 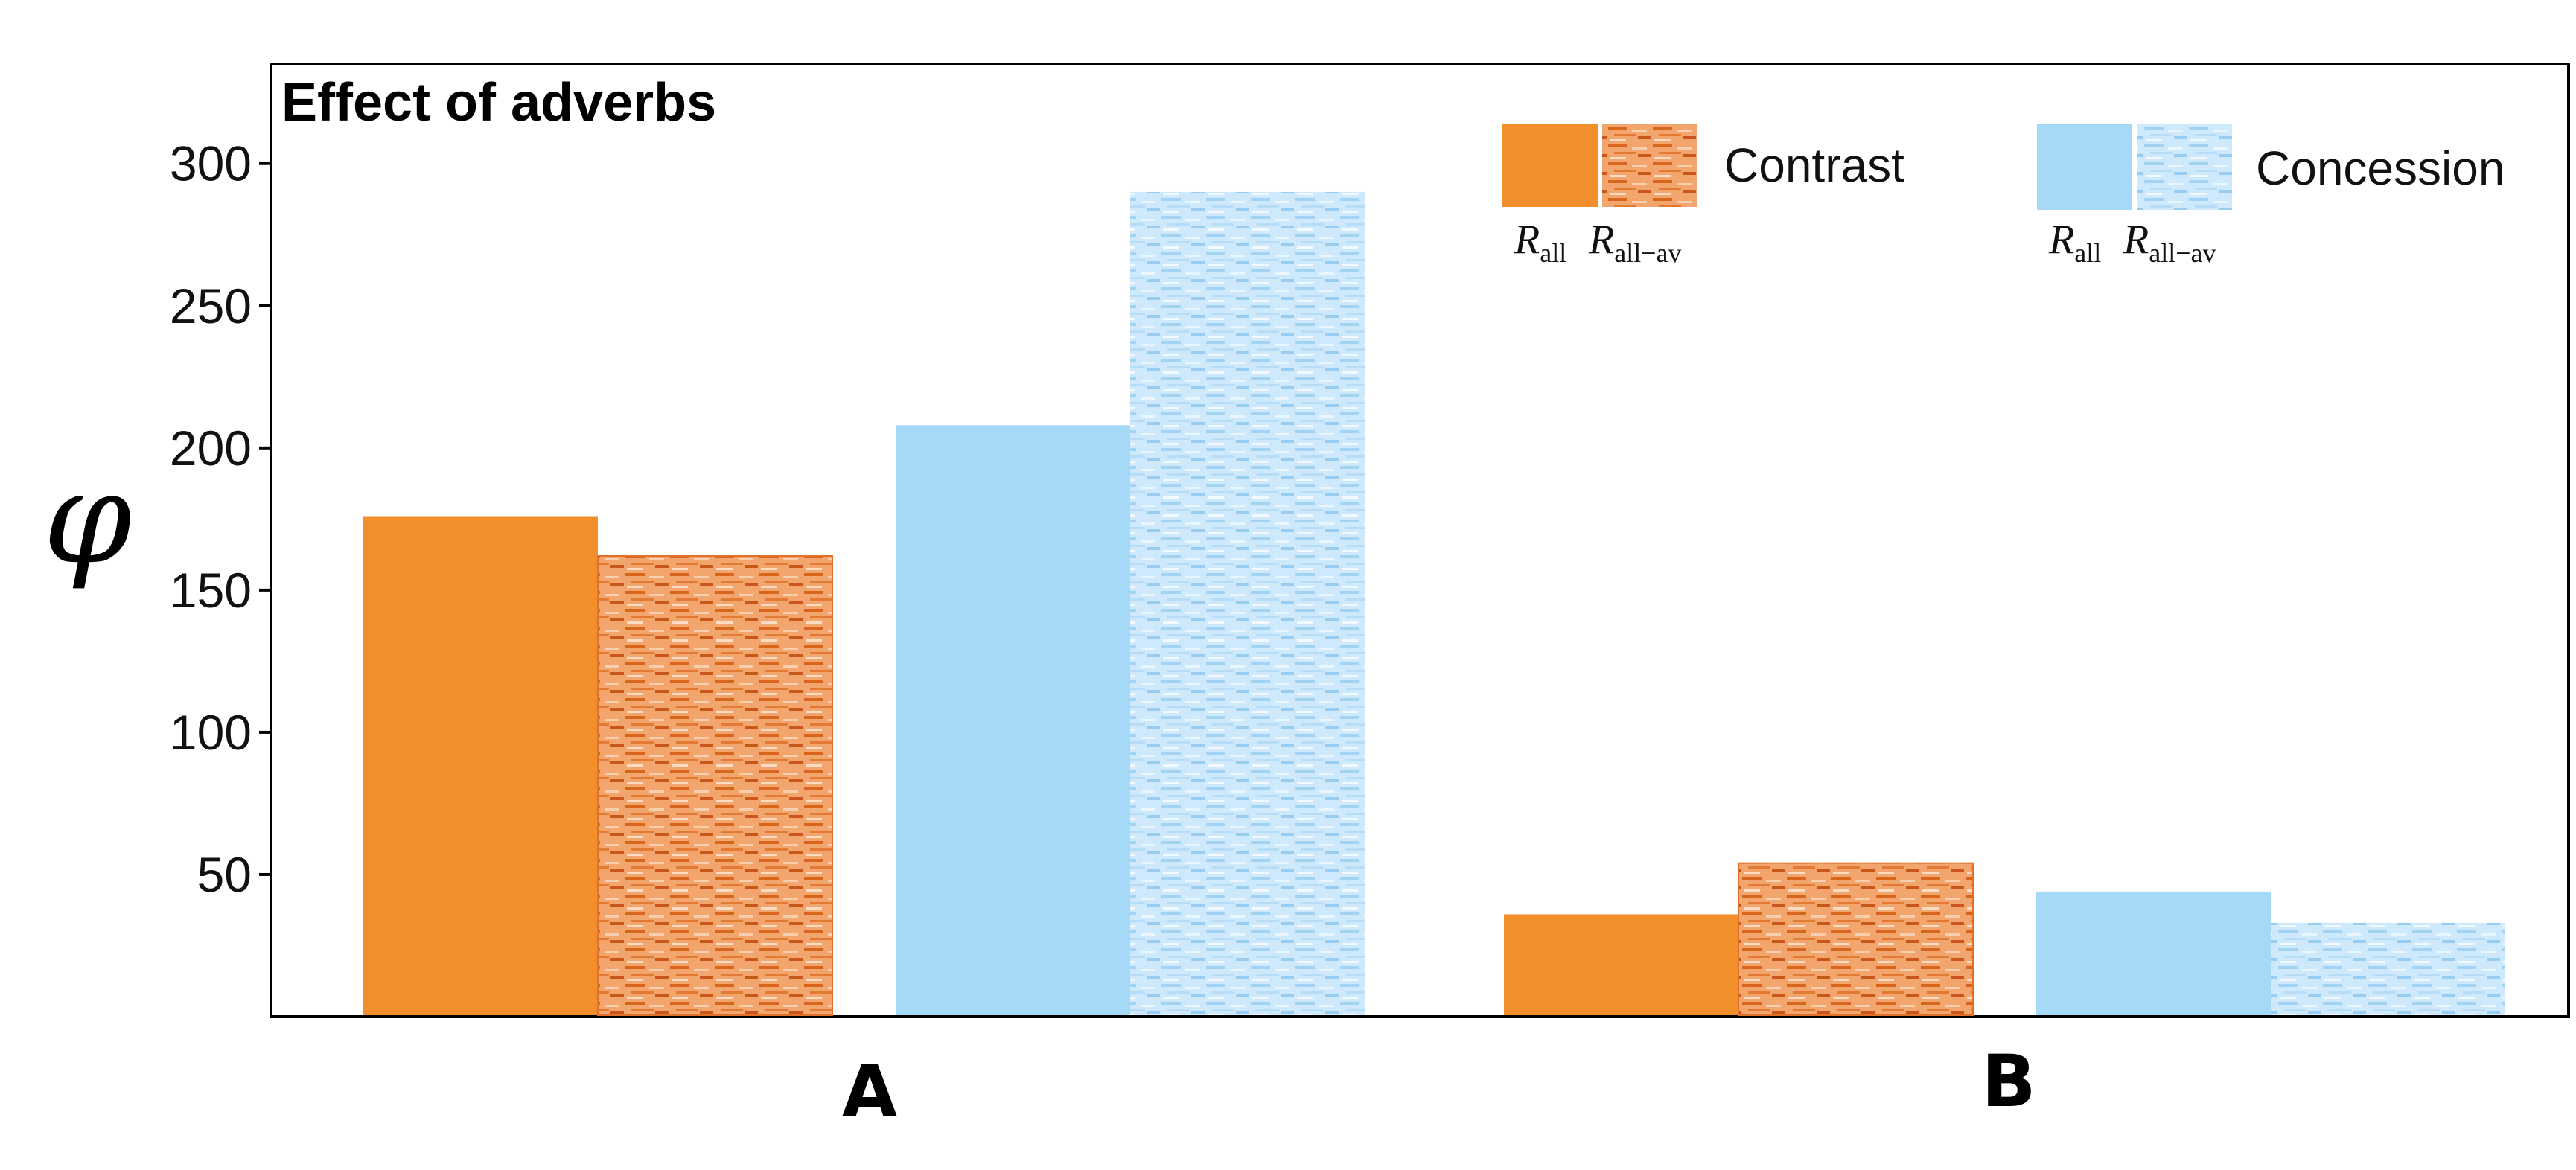 What do you see at coordinates (1856, 939) in the screenshot?
I see `bar-contrast-r-all-av-b` at bounding box center [1856, 939].